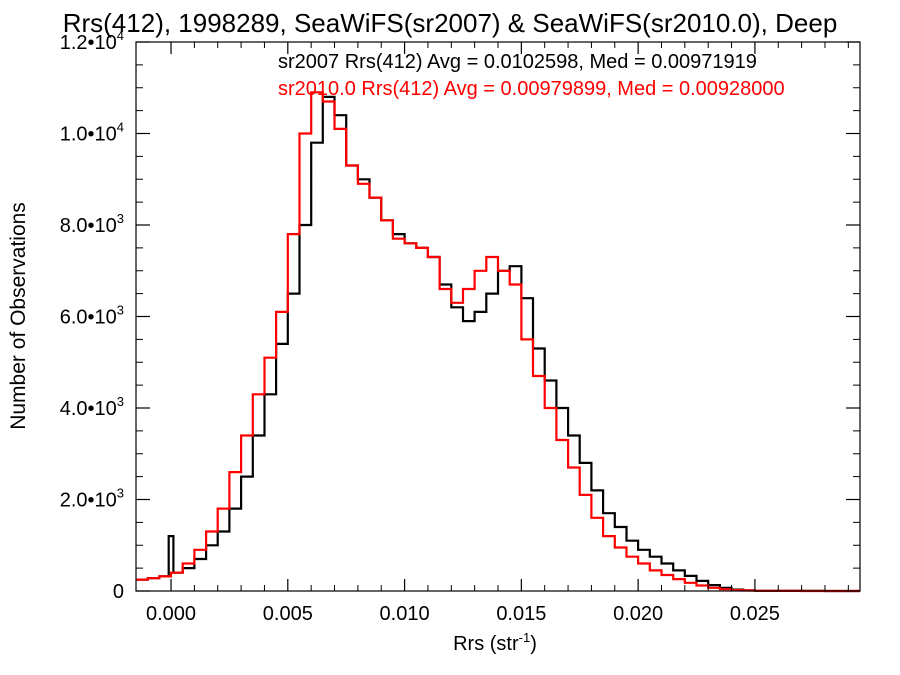 Image resolution: width=900 pixels, height=675 pixels. Describe the element at coordinates (92, 407) in the screenshot. I see `y-tick-label: 4.0•103` at that location.